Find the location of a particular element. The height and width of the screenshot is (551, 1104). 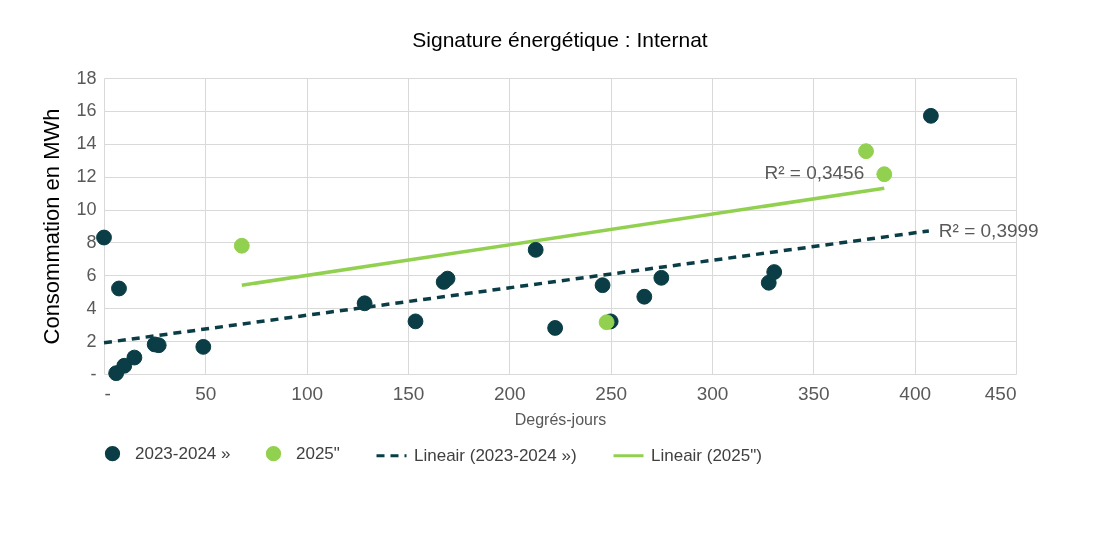

x-tick-label: 250 is located at coordinates (611, 393).